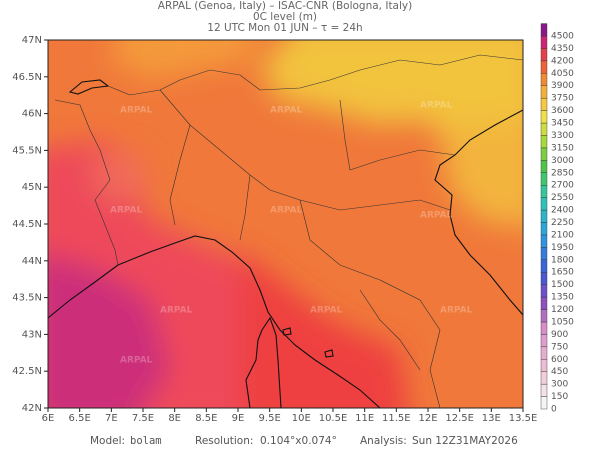  What do you see at coordinates (562, 211) in the screenshot?
I see `colorbar-label: 2400` at bounding box center [562, 211].